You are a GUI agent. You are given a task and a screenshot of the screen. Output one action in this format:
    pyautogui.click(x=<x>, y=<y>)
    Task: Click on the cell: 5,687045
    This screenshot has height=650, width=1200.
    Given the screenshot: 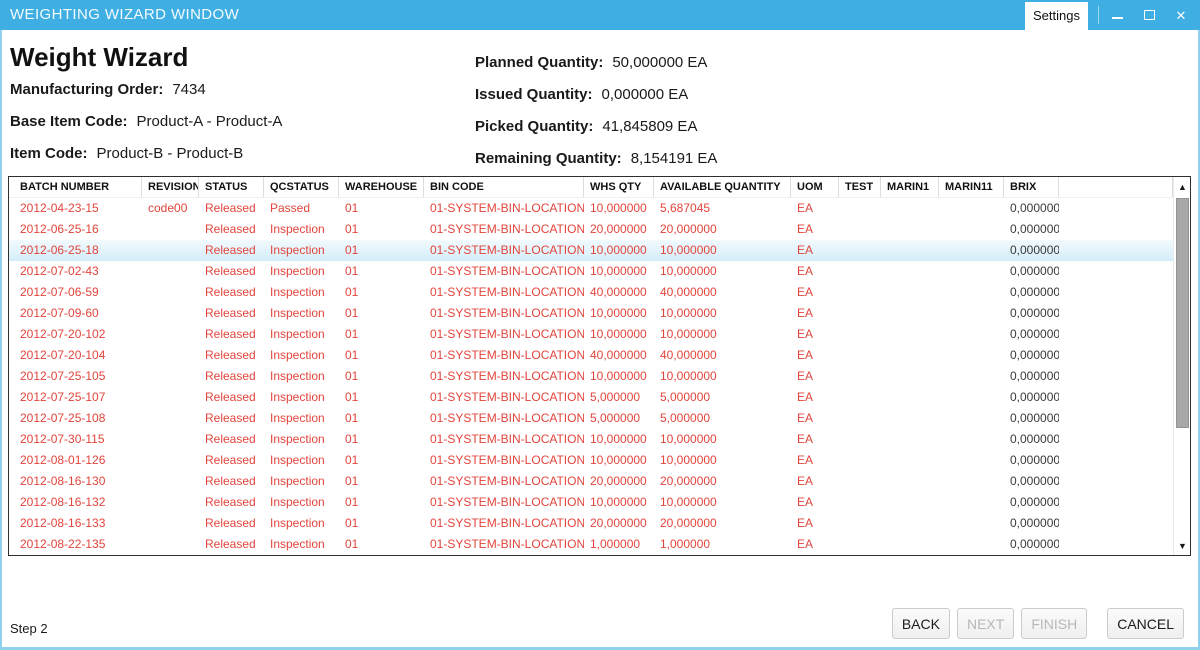 What is the action you would take?
    pyautogui.click(x=685, y=208)
    